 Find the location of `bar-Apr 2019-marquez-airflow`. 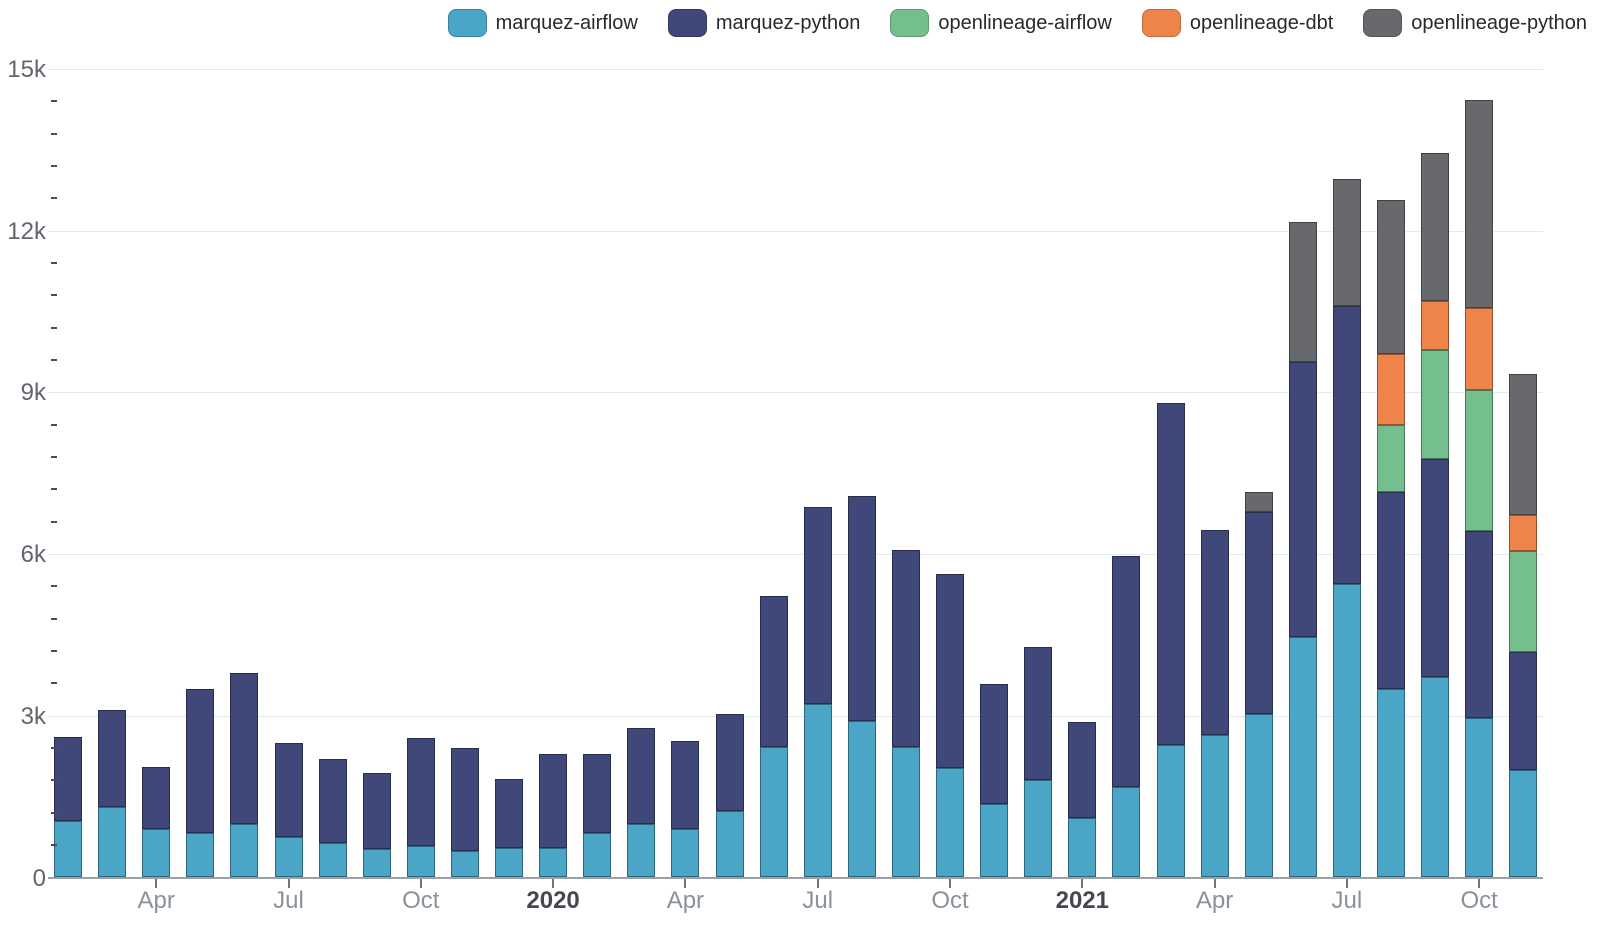

bar-Apr 2019-marquez-airflow is located at coordinates (156, 853).